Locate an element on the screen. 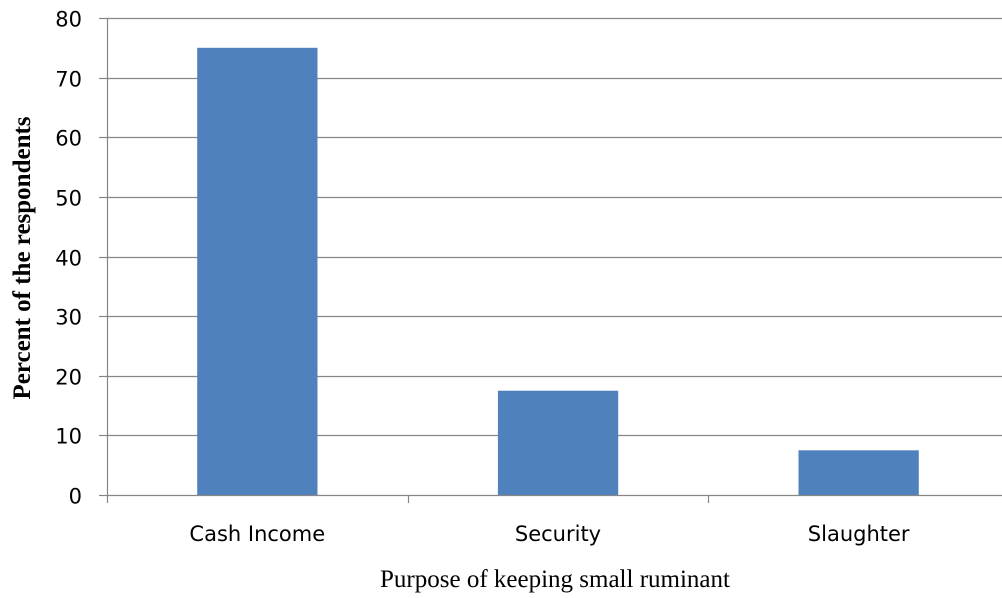 This screenshot has height=598, width=1002. y-tick-labels: 0 10 20 30 40 50 60 70 80 is located at coordinates (68, 258).